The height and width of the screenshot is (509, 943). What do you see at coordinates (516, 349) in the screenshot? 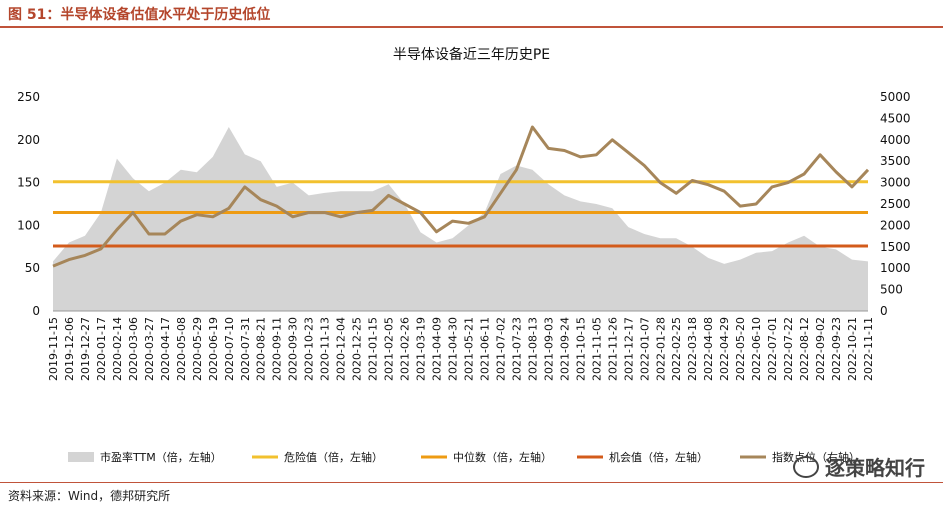
I see `x-tick-label: 2021-07-23` at bounding box center [516, 349].